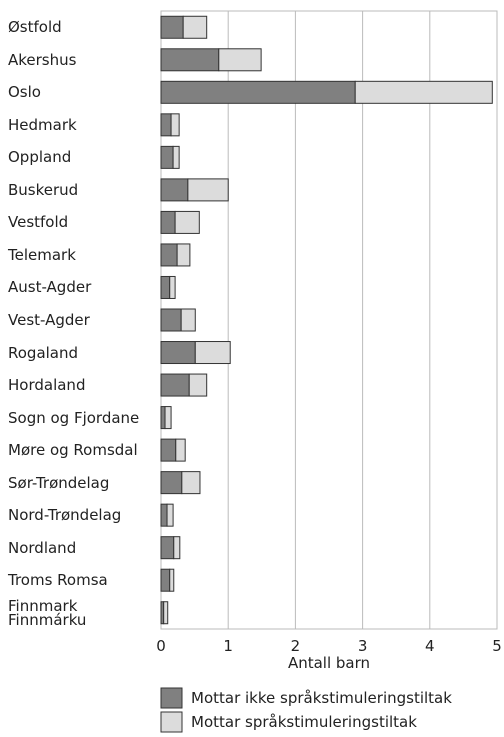  Describe the element at coordinates (43, 352) in the screenshot. I see `category-label: Rogaland` at that location.